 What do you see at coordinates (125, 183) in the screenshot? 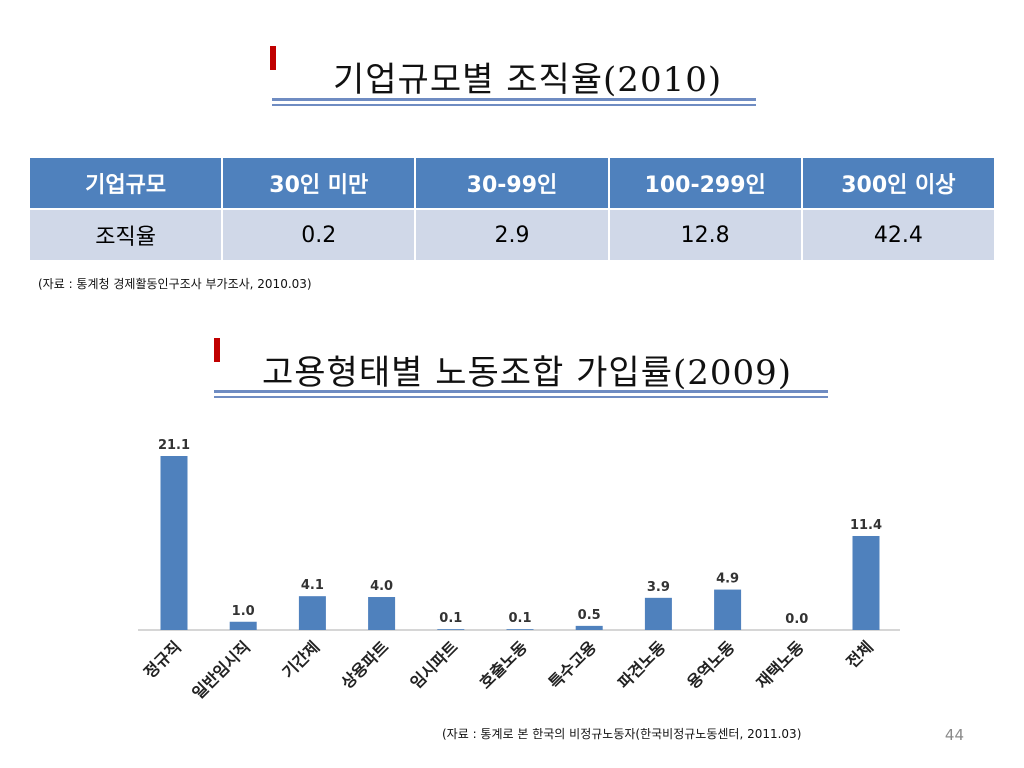
I see `table-header-cell: 기업규모` at bounding box center [125, 183].